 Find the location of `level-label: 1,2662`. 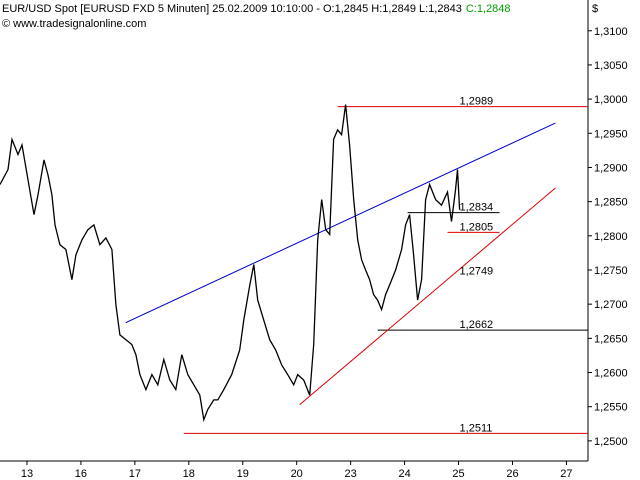

level-label: 1,2662 is located at coordinates (477, 325).